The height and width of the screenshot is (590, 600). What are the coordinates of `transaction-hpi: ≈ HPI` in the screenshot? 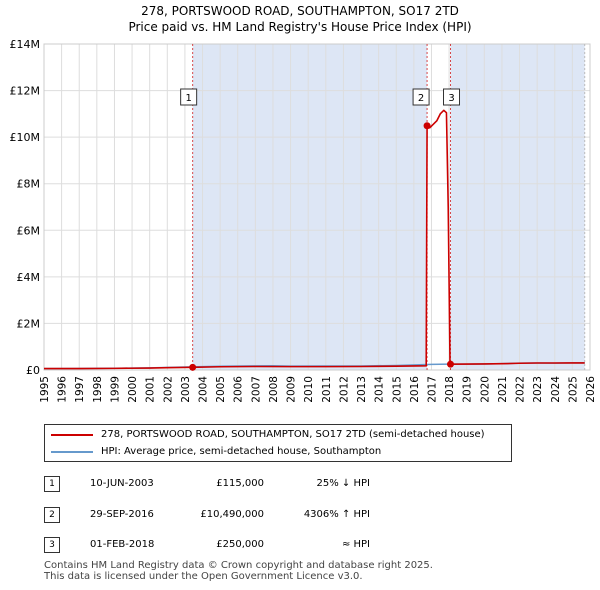 It's located at (355, 544).